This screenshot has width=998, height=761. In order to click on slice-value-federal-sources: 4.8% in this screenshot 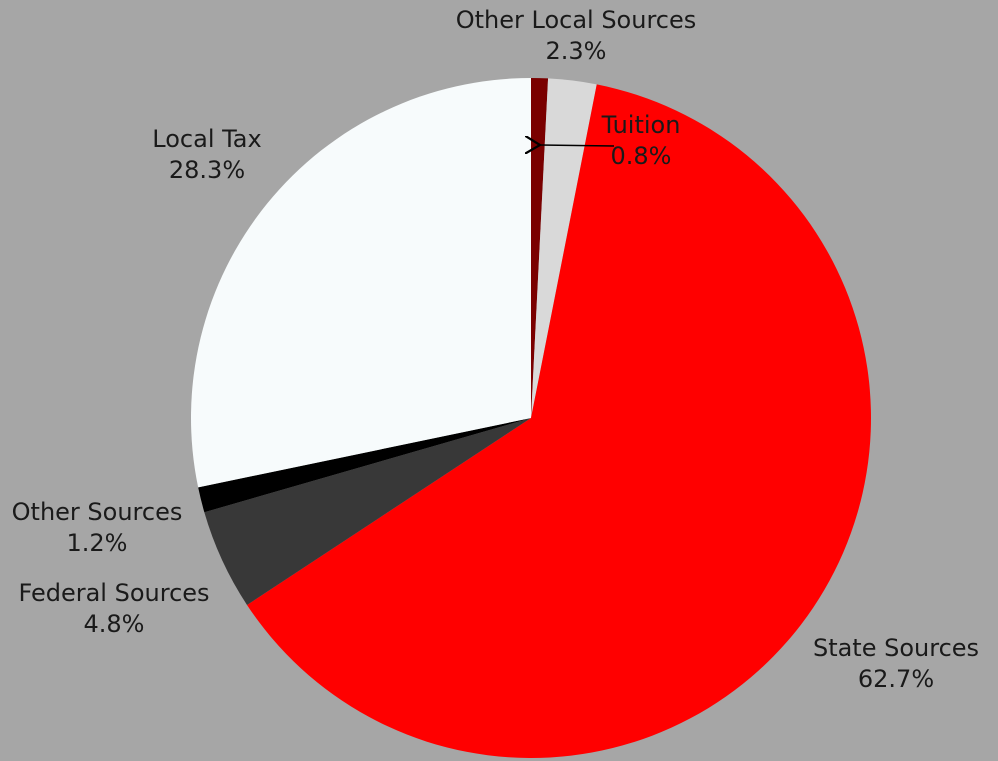, I will do `click(114, 624)`.